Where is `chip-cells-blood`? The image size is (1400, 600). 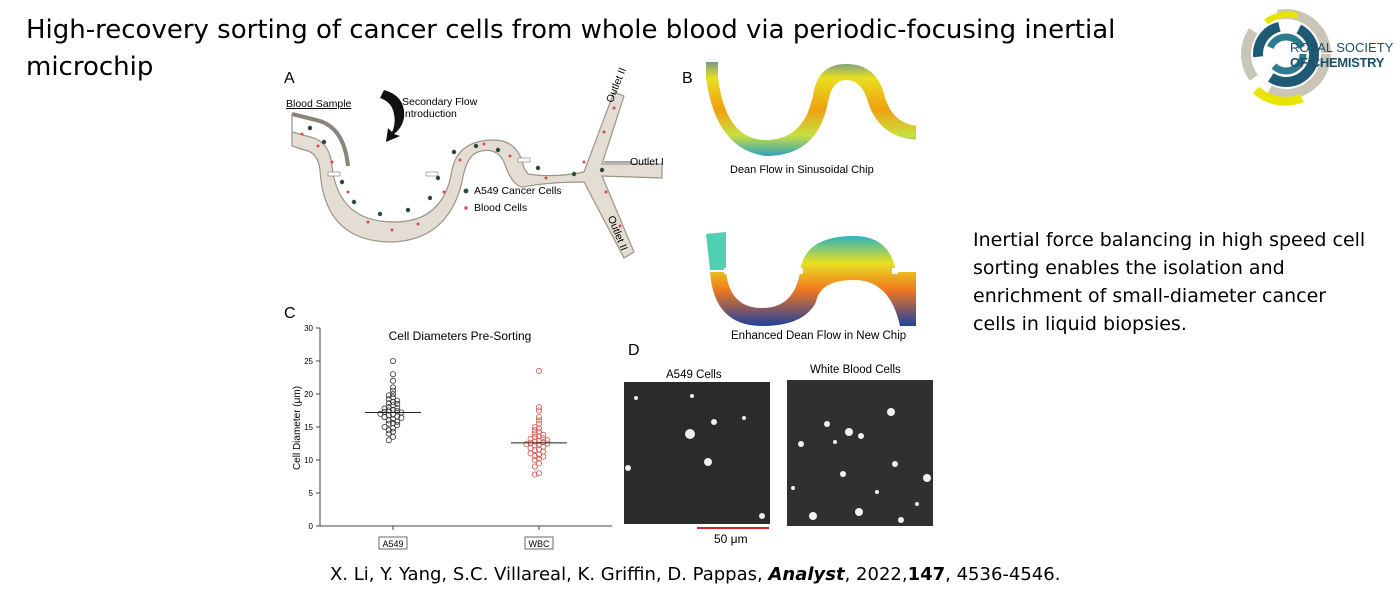
chip-cells-blood is located at coordinates (461, 169).